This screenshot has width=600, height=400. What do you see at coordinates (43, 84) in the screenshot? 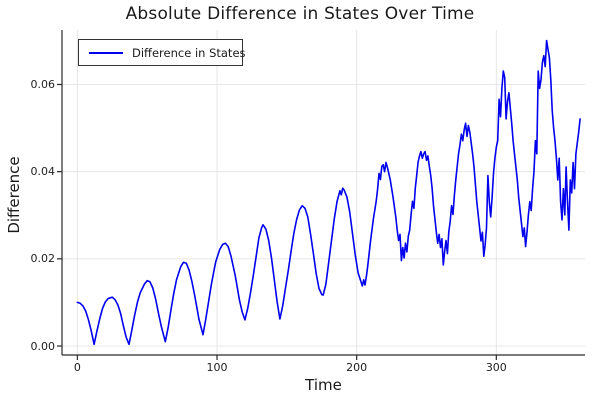
I see `y-tick-label: 0.06` at bounding box center [43, 84].